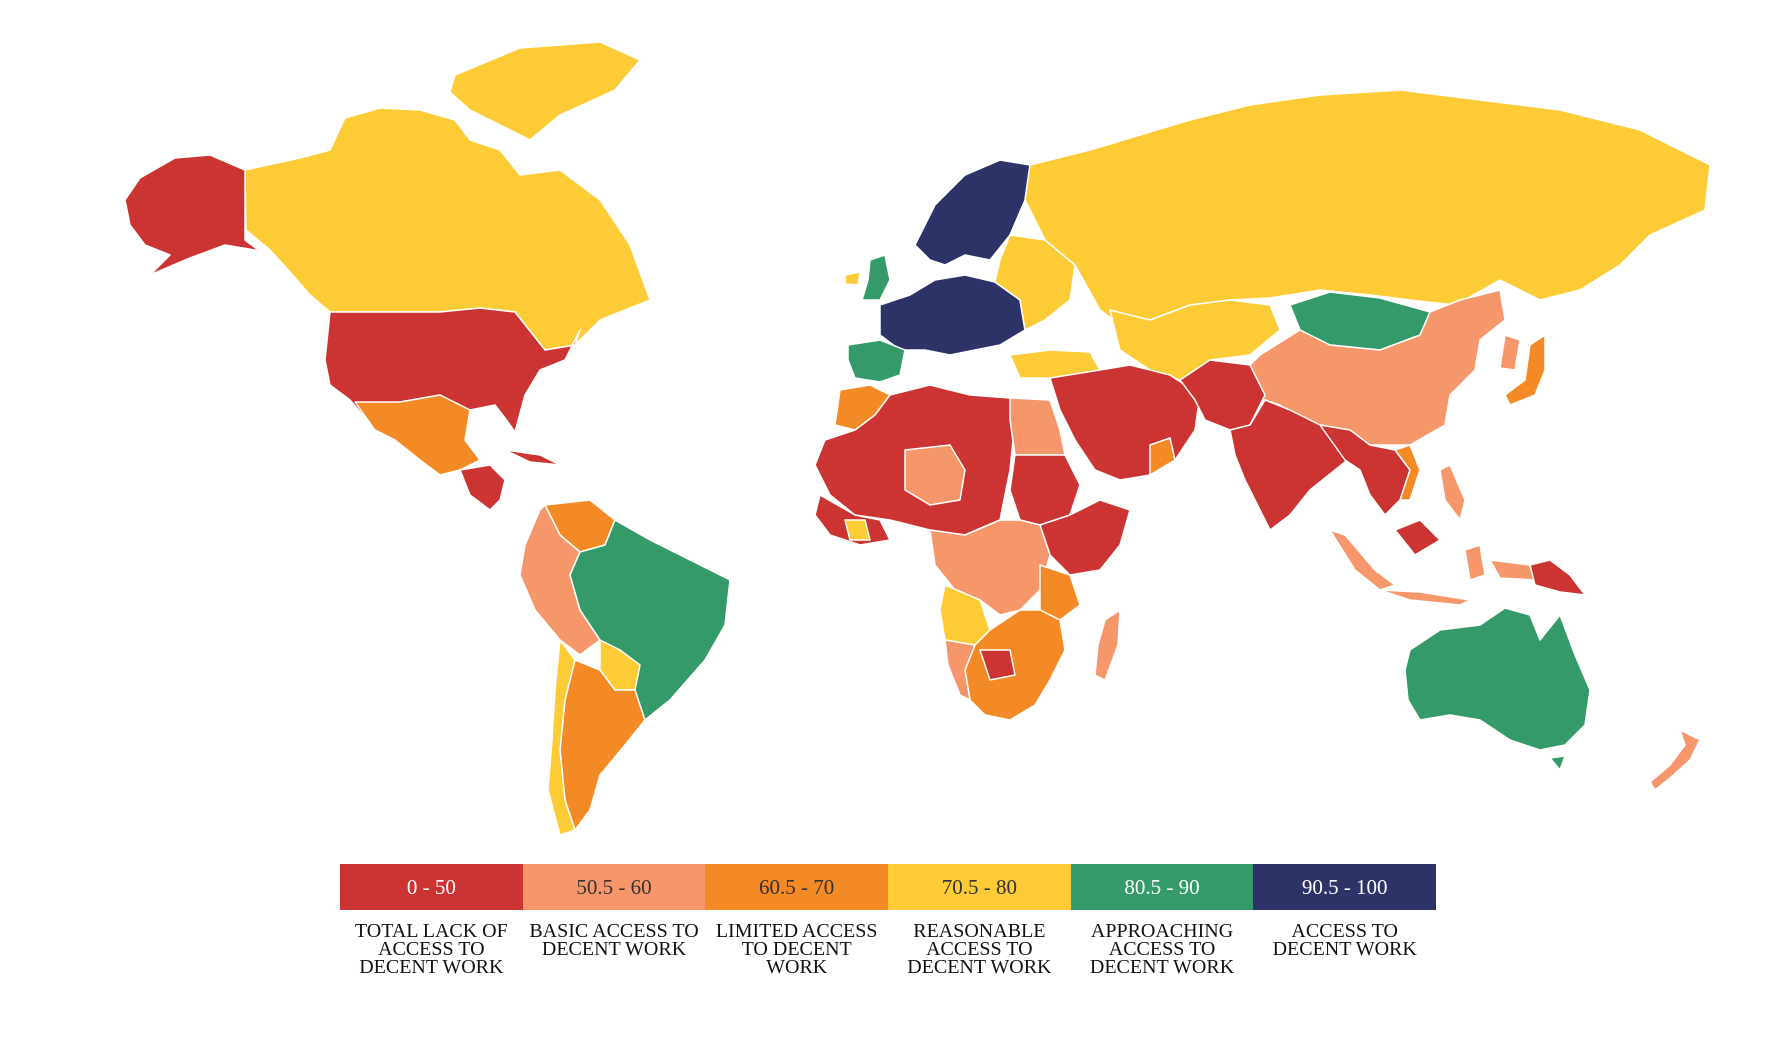 The height and width of the screenshot is (1047, 1768). Describe the element at coordinates (1162, 456) in the screenshot. I see `region-oman` at that location.